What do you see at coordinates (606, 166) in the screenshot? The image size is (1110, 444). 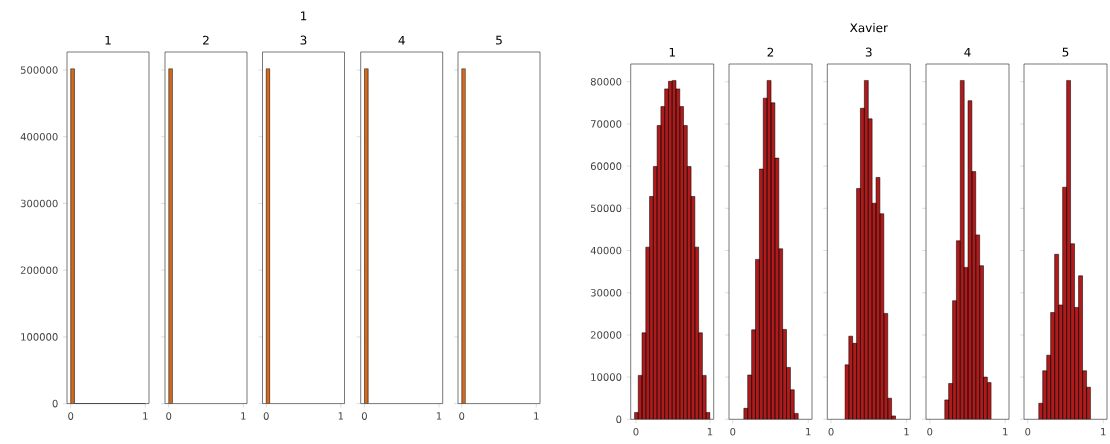 I see `y-tick-label: 60000` at bounding box center [606, 166].